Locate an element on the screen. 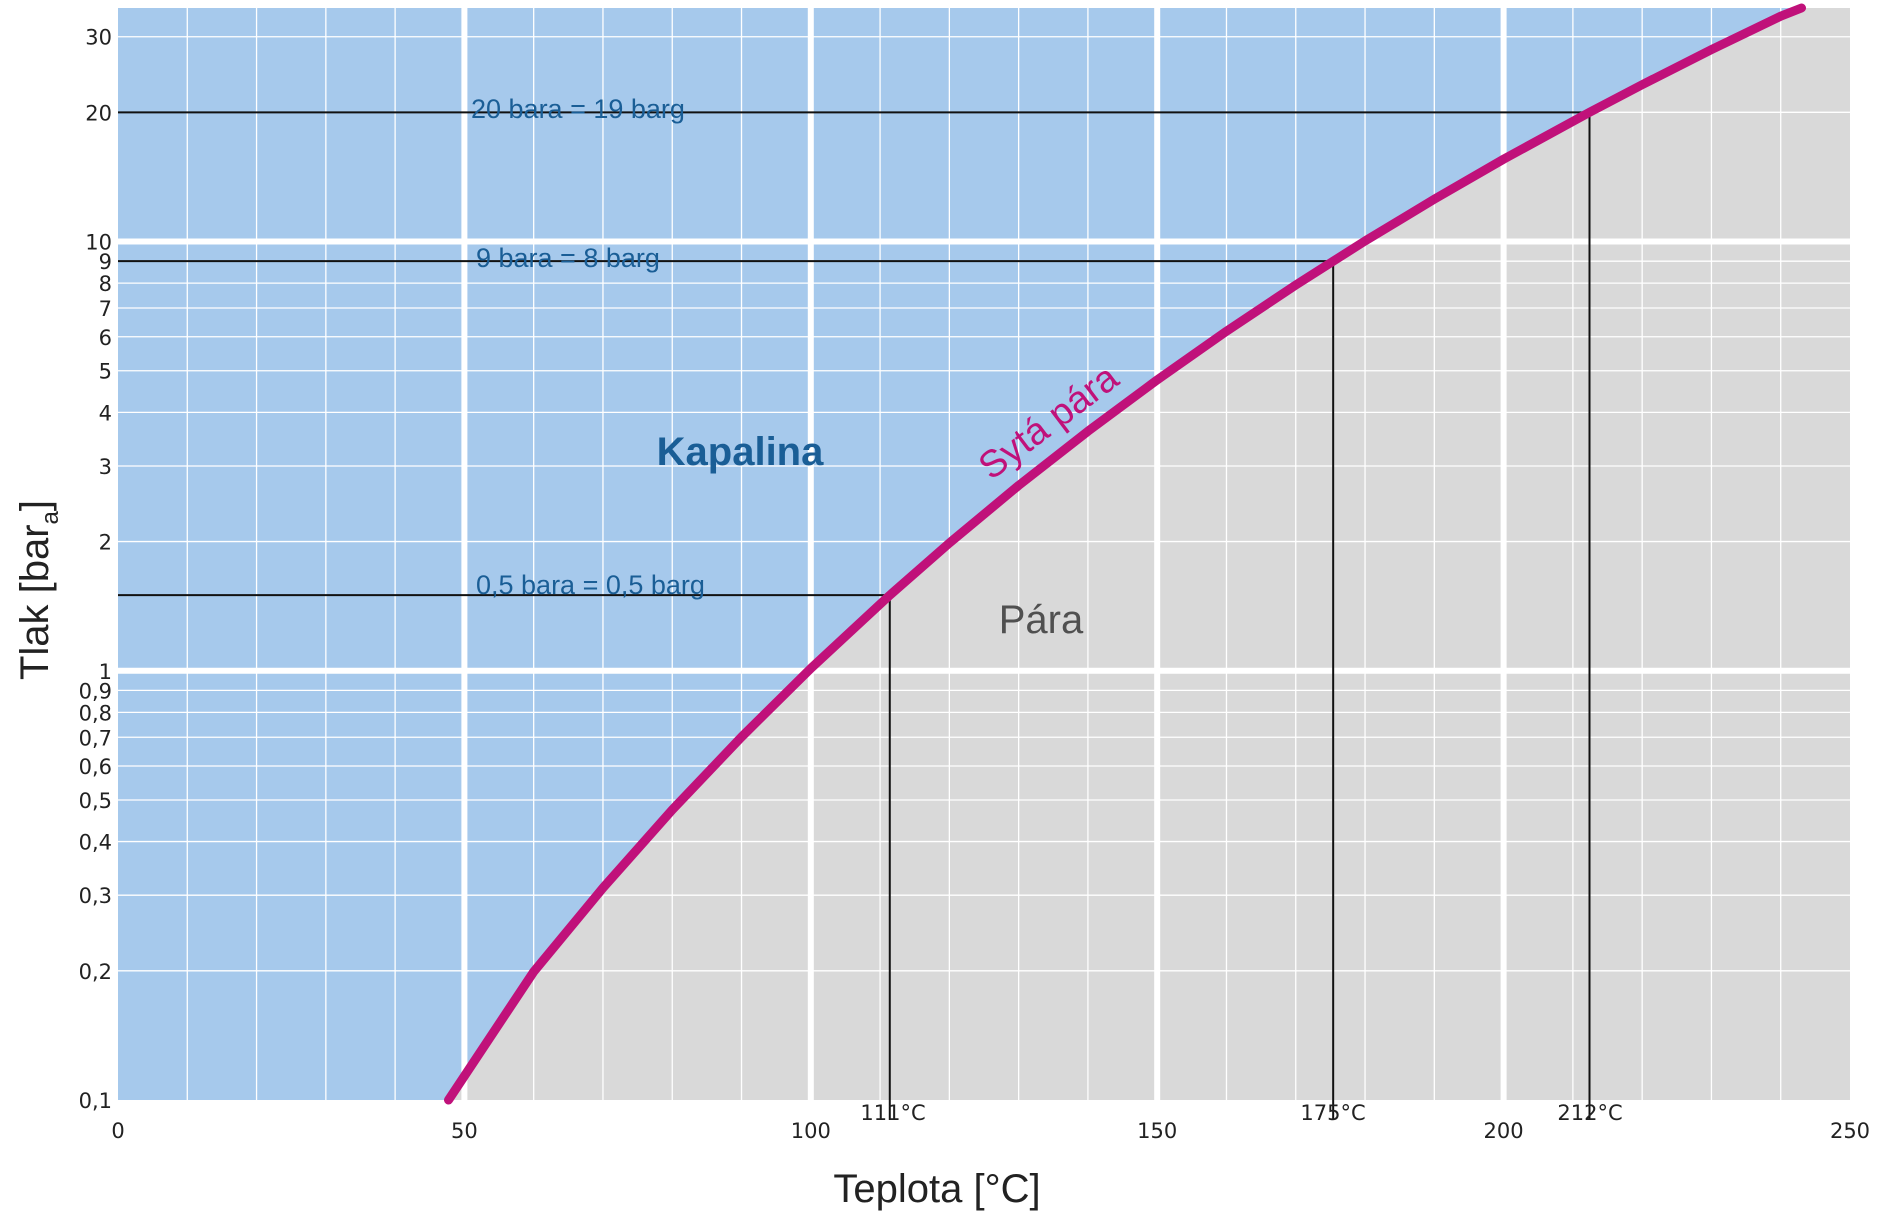 Image resolution: width=1877 pixels, height=1212 pixels. y-tick-label: 6 is located at coordinates (105, 338).